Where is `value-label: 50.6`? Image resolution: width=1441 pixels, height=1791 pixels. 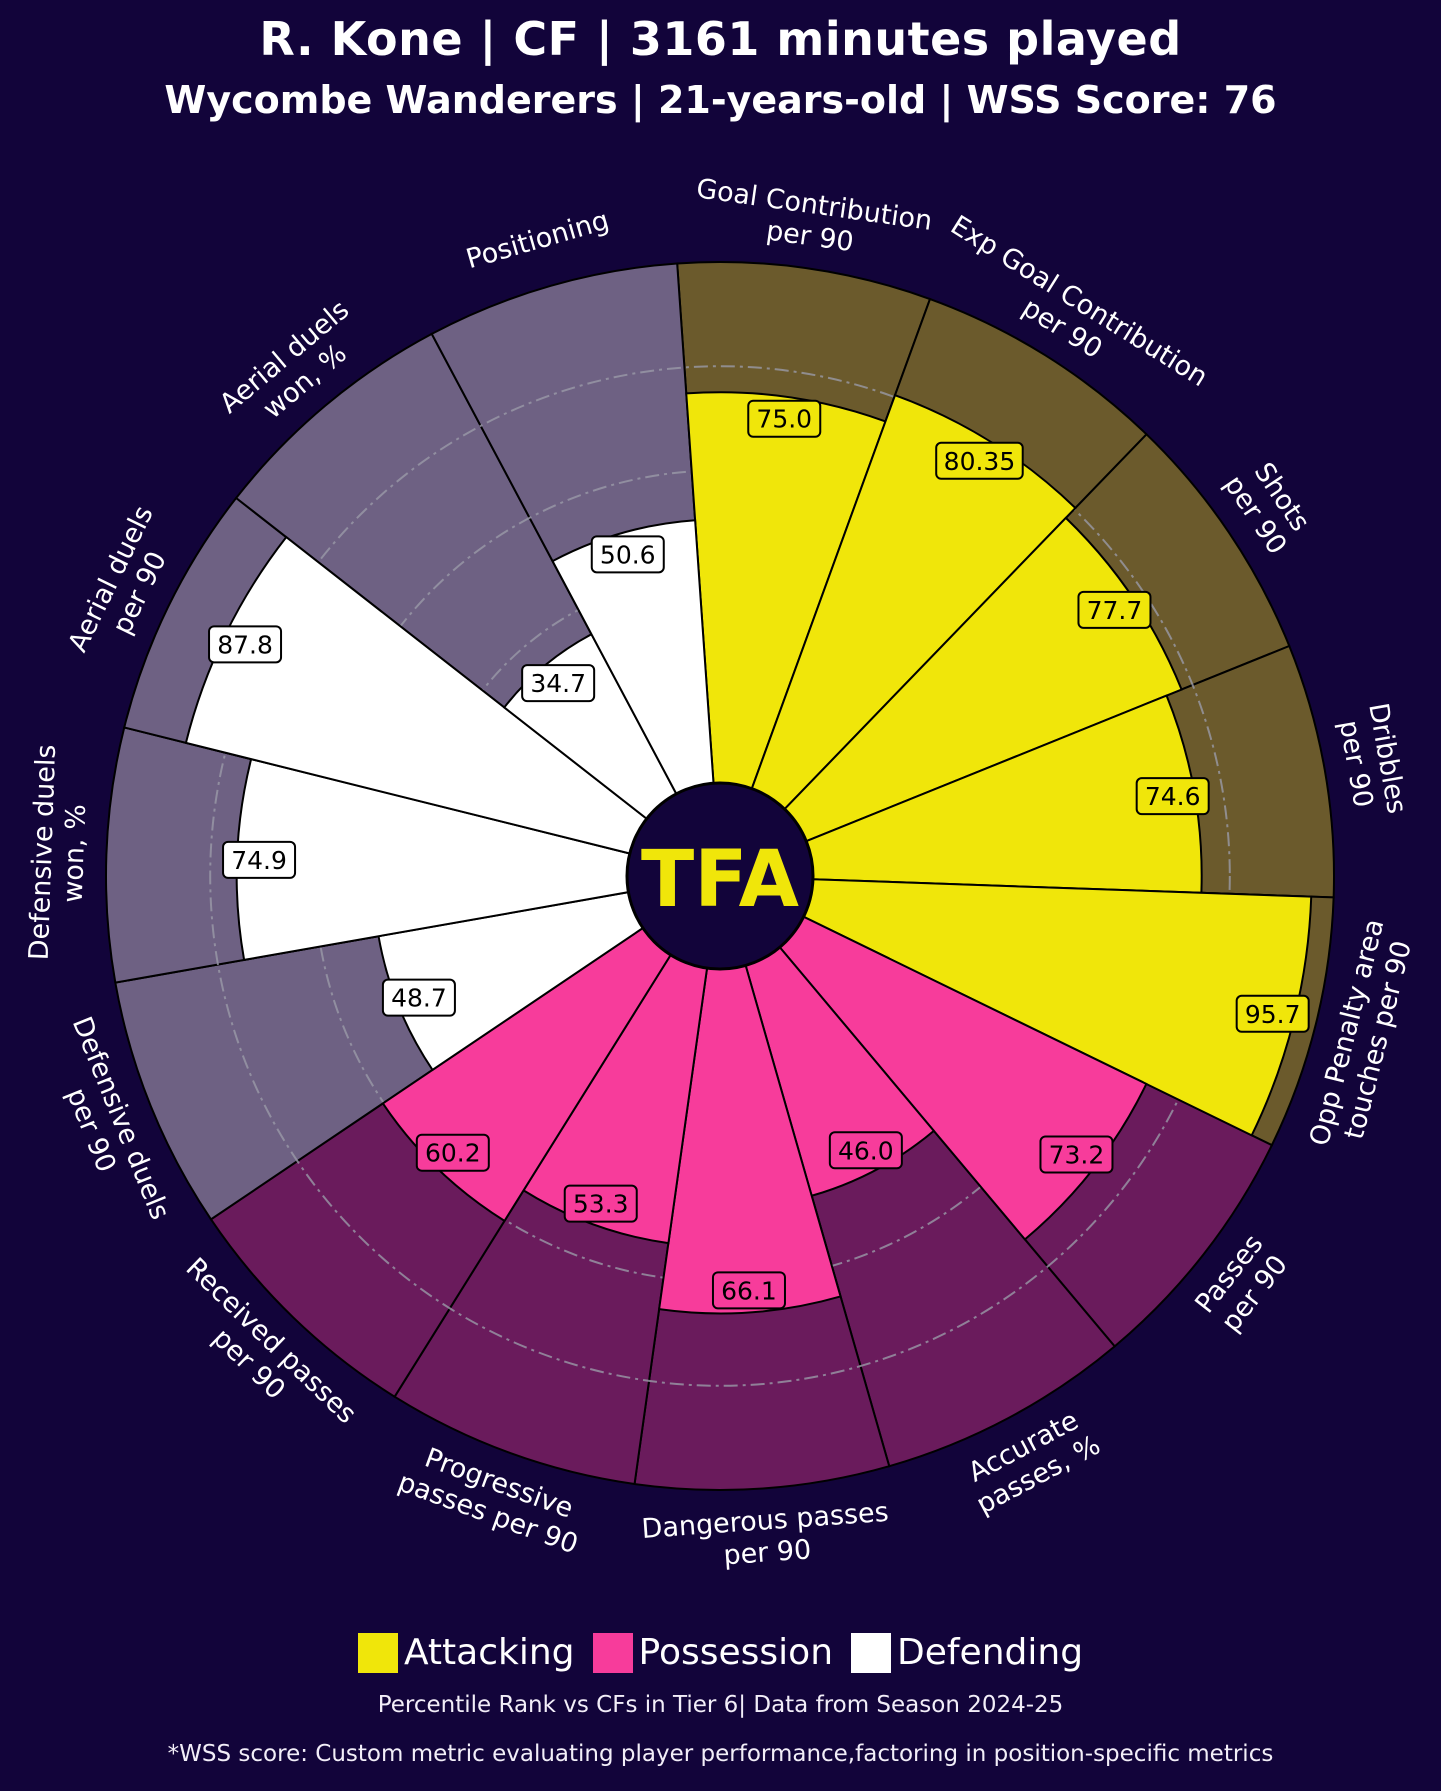 value-label: 50.6 is located at coordinates (627, 554).